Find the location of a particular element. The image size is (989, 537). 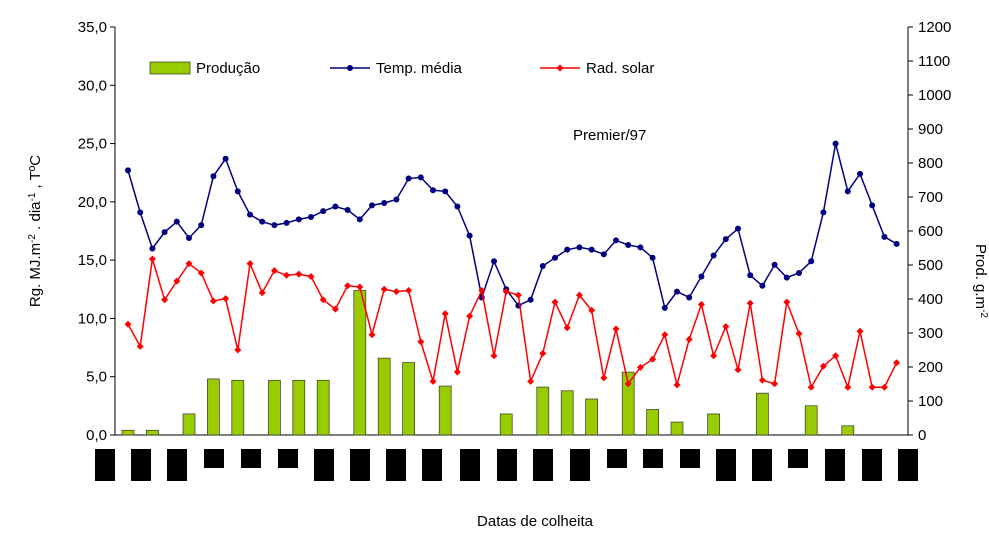

y2-axis-title: Prod. g.m-2 is located at coordinates (980, 281).